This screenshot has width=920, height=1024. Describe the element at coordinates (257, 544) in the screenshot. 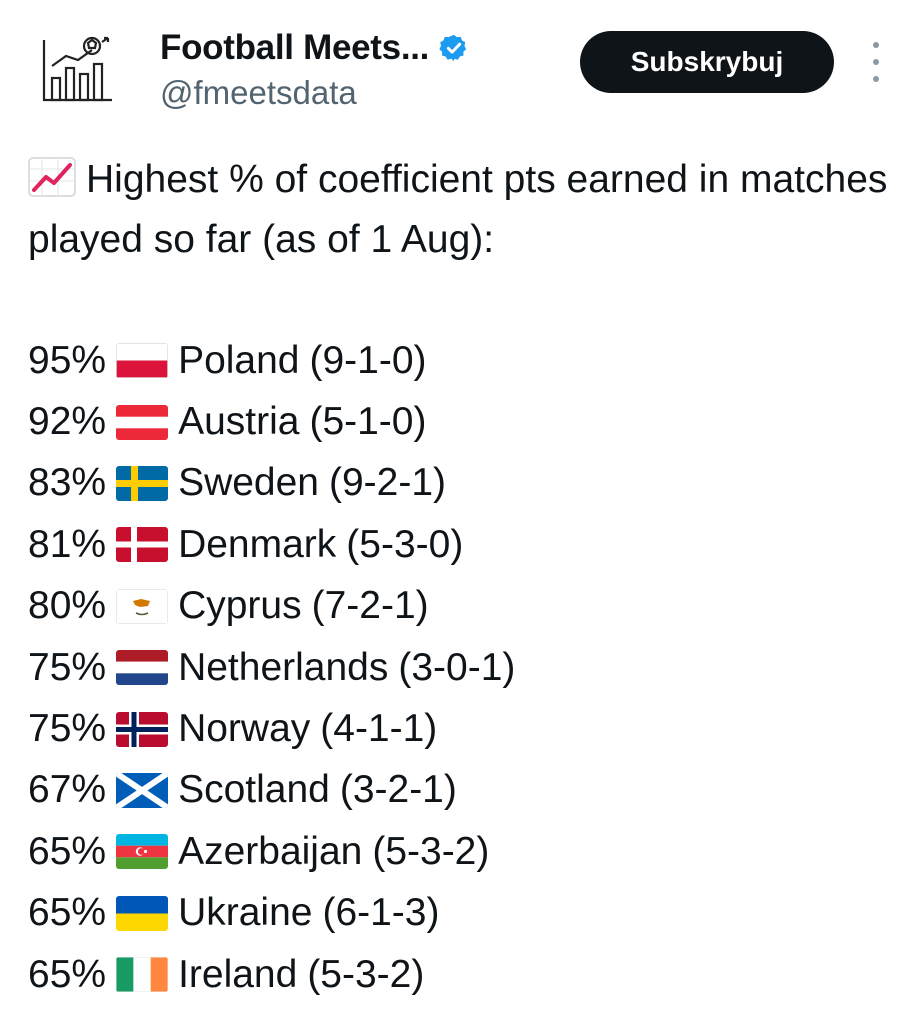

I see `country-name: Denmark` at that location.